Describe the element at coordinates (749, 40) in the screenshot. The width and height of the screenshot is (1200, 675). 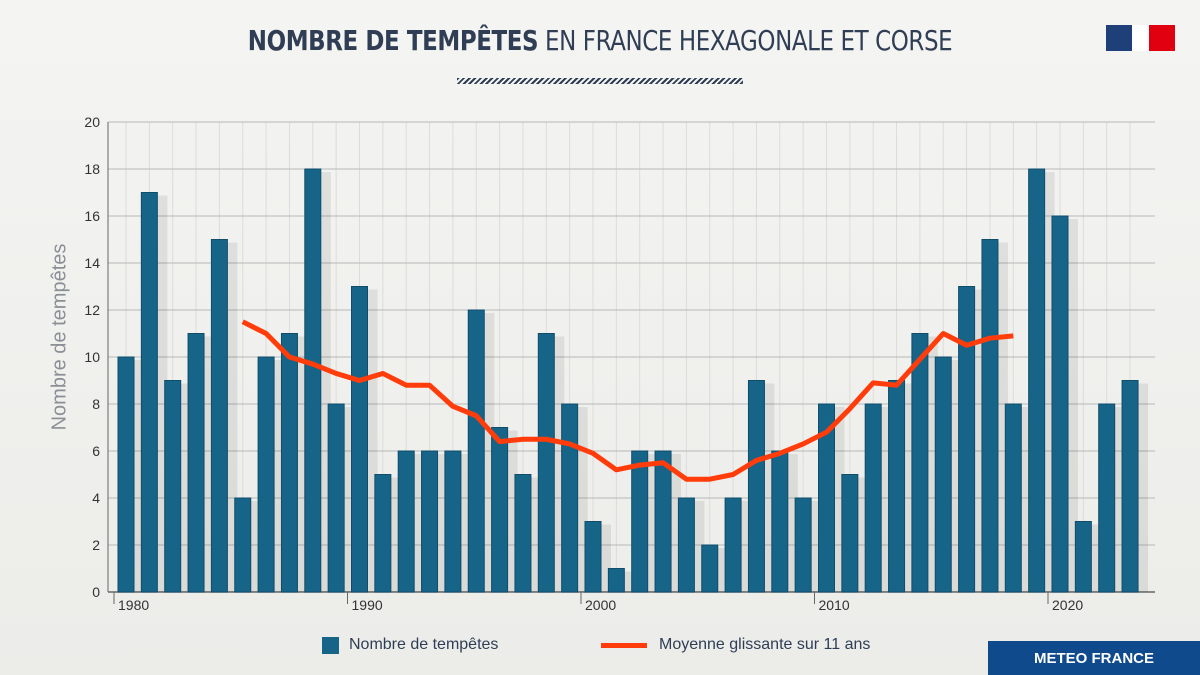
I see `title-rest: EN FRANCE HEXAGONALE ET CORSE` at that location.